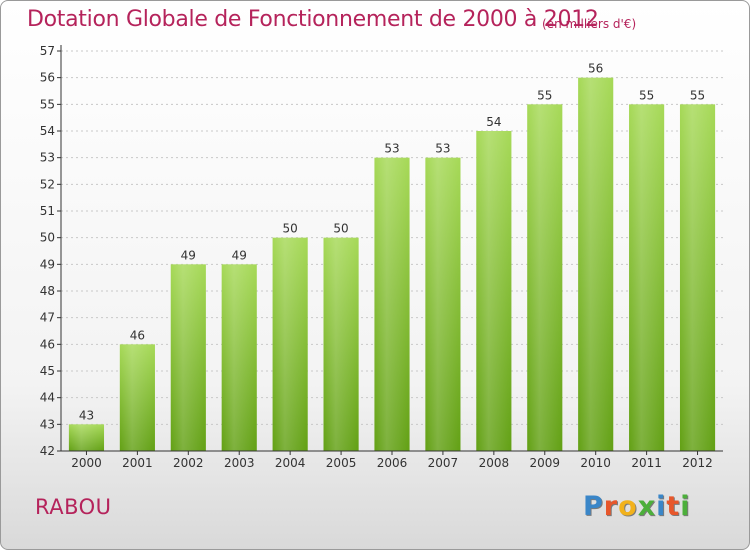 This screenshot has height=550, width=750. I want to click on y-tick-label: 52, so click(47, 184).